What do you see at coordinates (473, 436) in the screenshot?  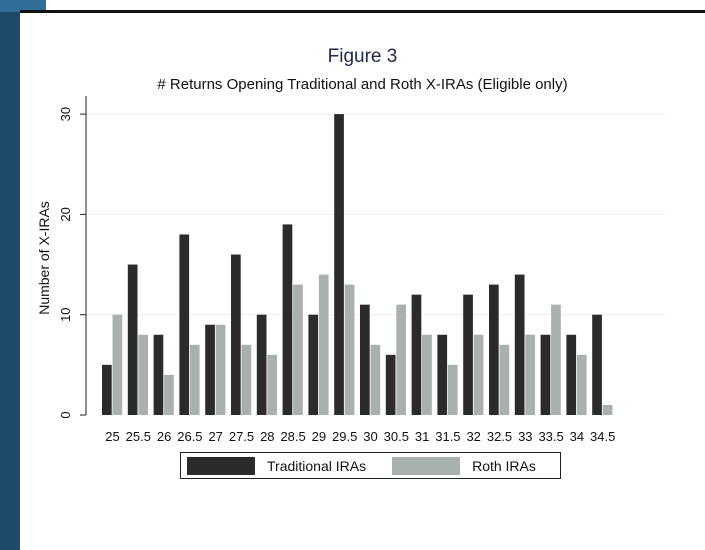 I see `x-tick-label: 32` at bounding box center [473, 436].